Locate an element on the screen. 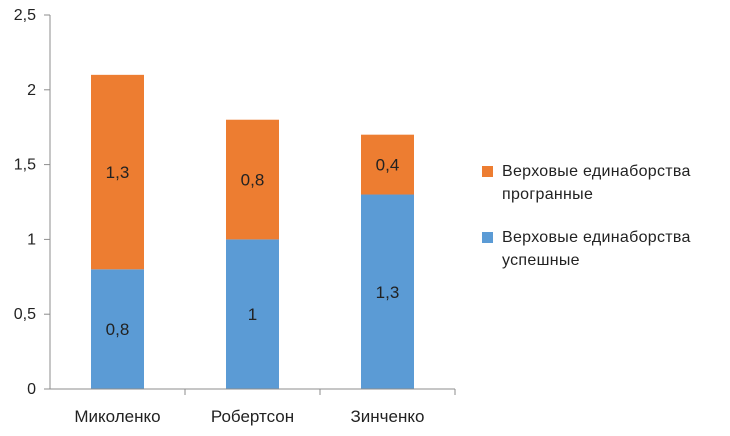 The height and width of the screenshot is (436, 730). legend-item-success: Верховые единаборства успешные is located at coordinates (604, 249).